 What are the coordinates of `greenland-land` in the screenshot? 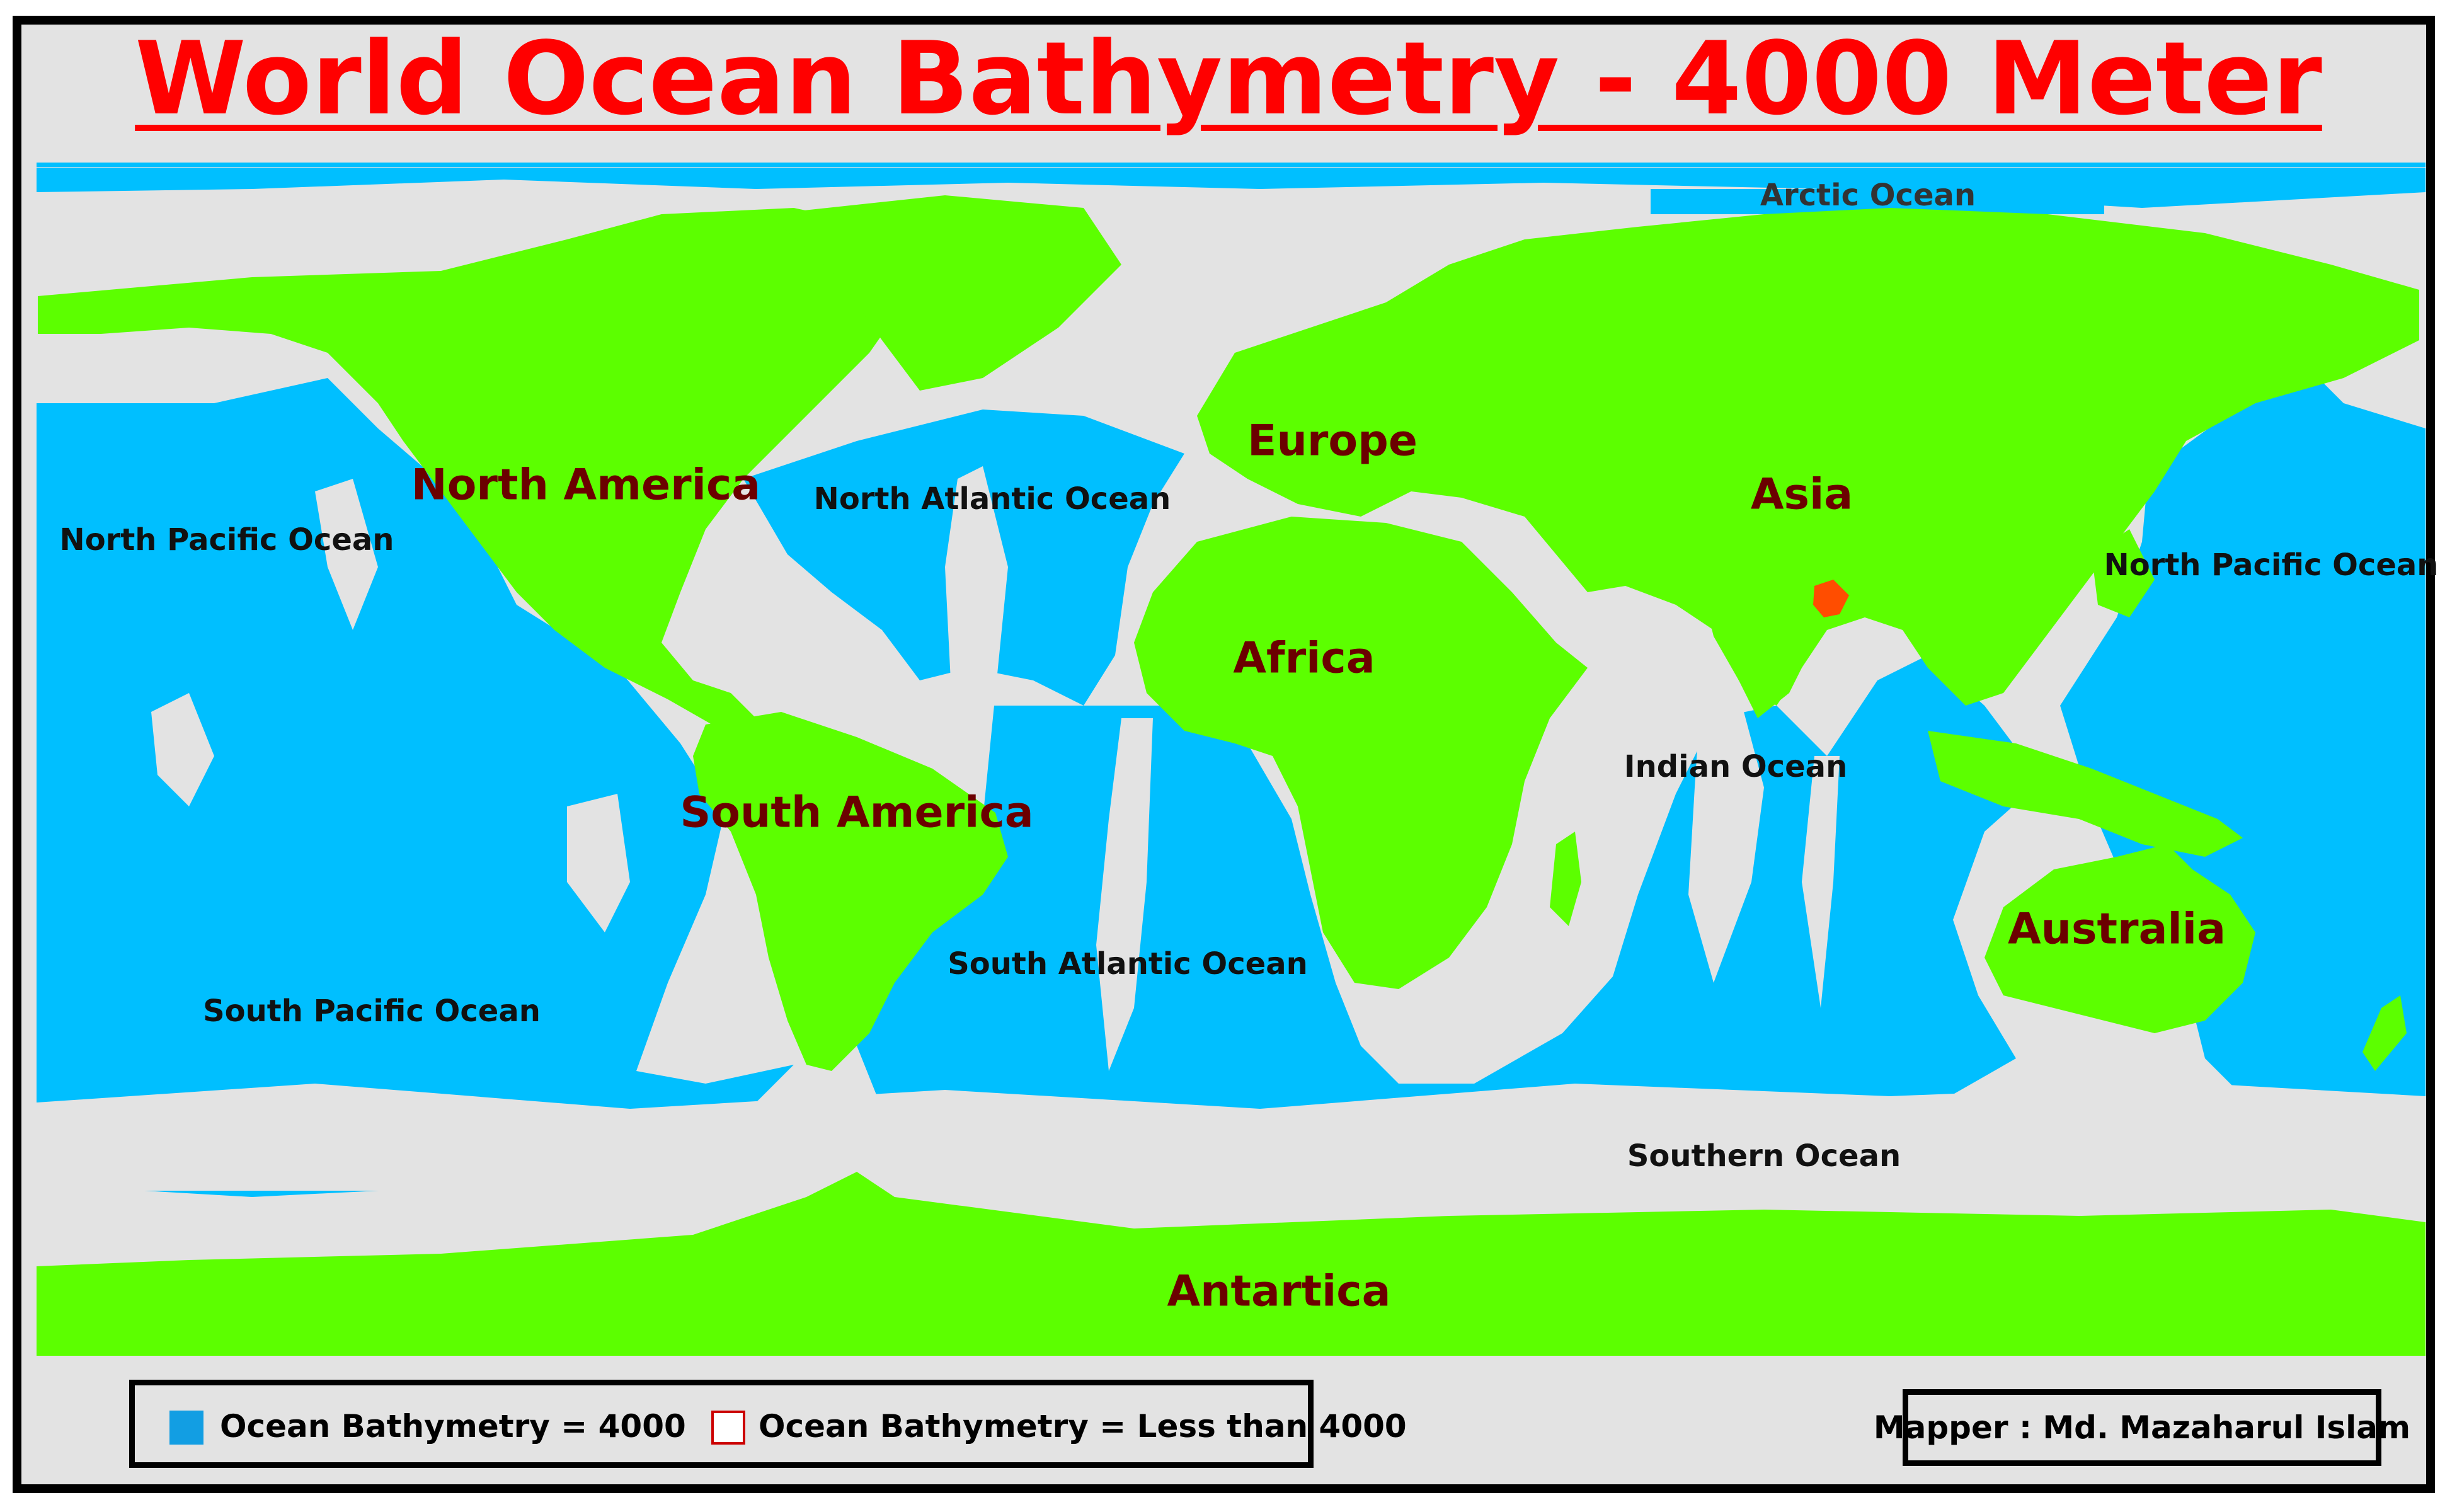 It's located at (945, 293).